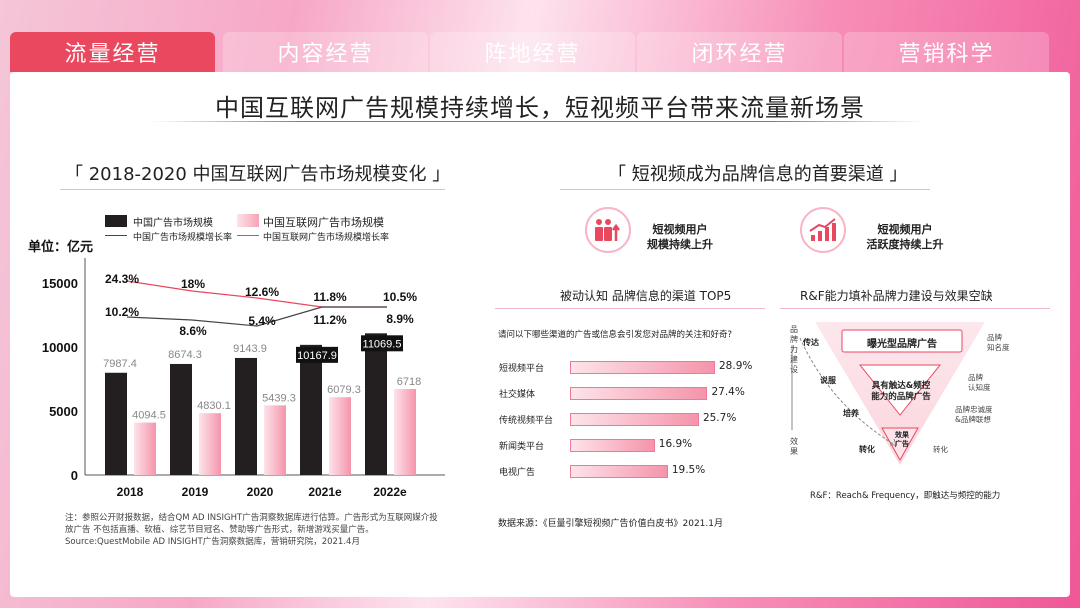 Image resolution: width=1080 pixels, height=608 pixels. What do you see at coordinates (794, 441) in the screenshot?
I see `rf-axis-bottom-char: 效` at bounding box center [794, 441].